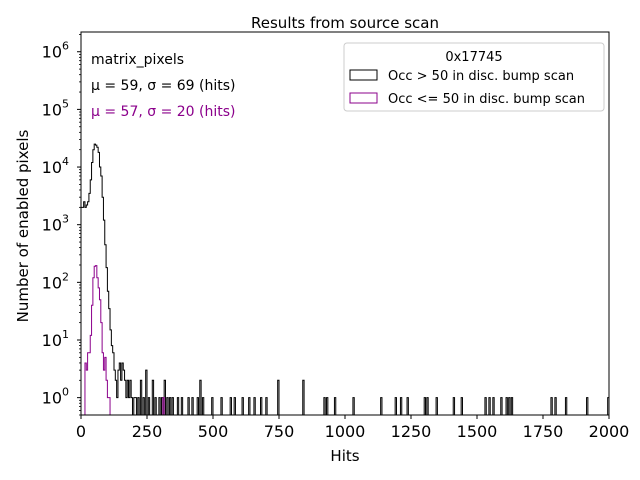 This screenshot has width=640, height=480. I want to click on legend-label-occ-low: Occ <= 50 in disc. bump scan, so click(486, 99).